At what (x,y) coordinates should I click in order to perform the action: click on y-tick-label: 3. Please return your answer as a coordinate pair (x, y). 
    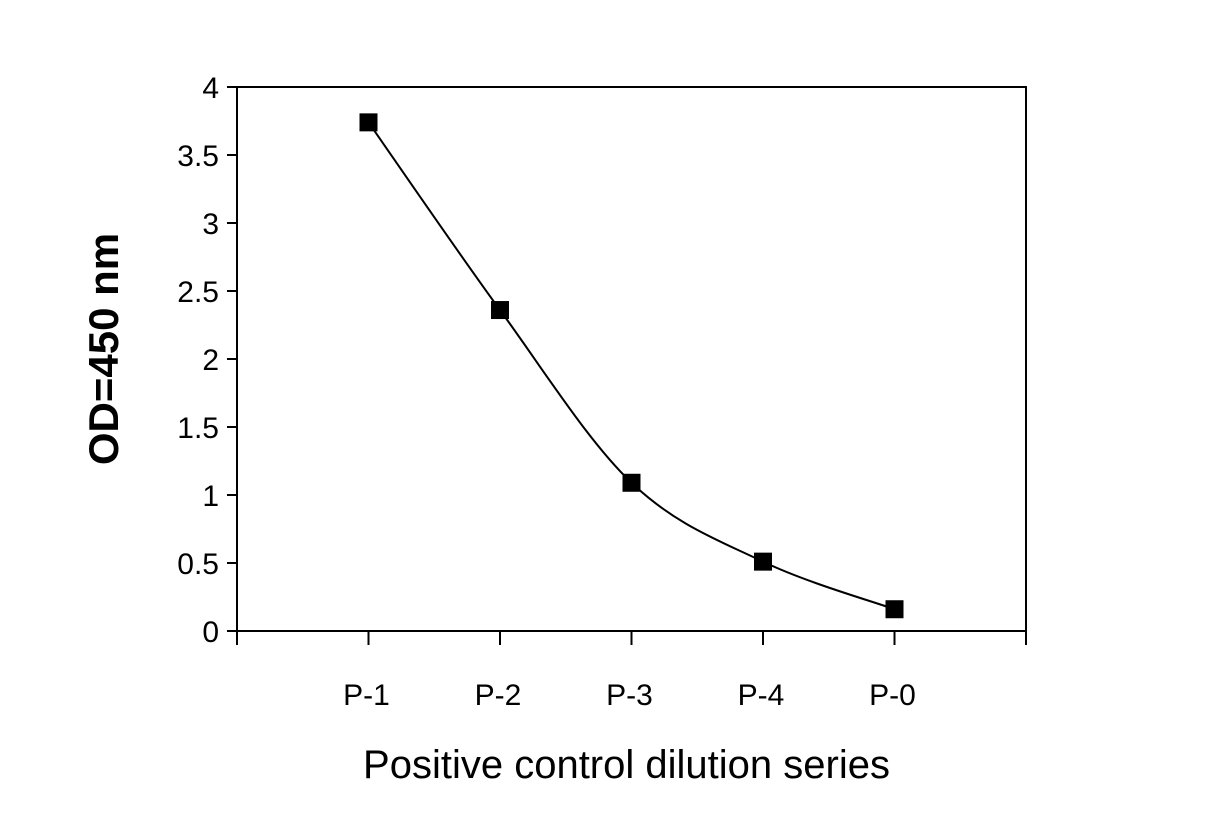
    Looking at the image, I should click on (210, 224).